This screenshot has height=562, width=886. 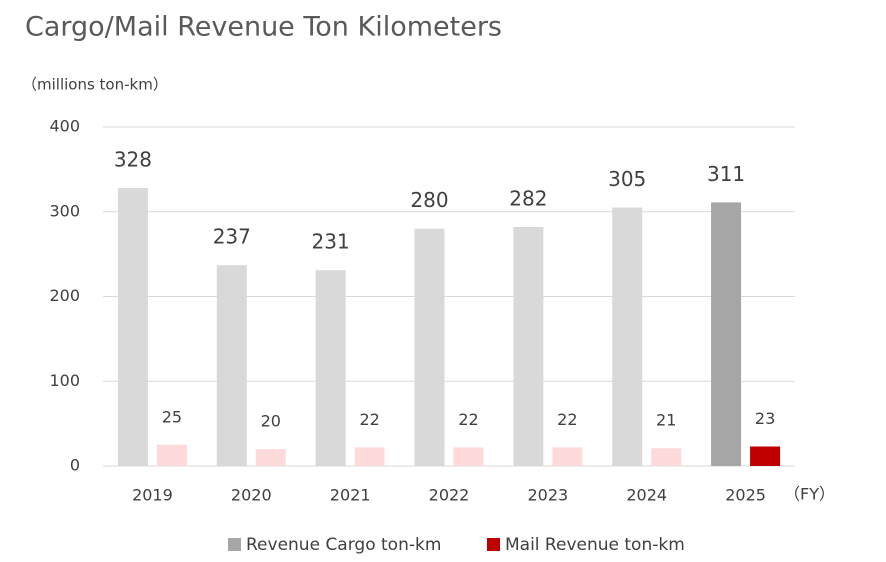 I want to click on y-axis-label: （millions ton-km）, so click(x=95, y=85).